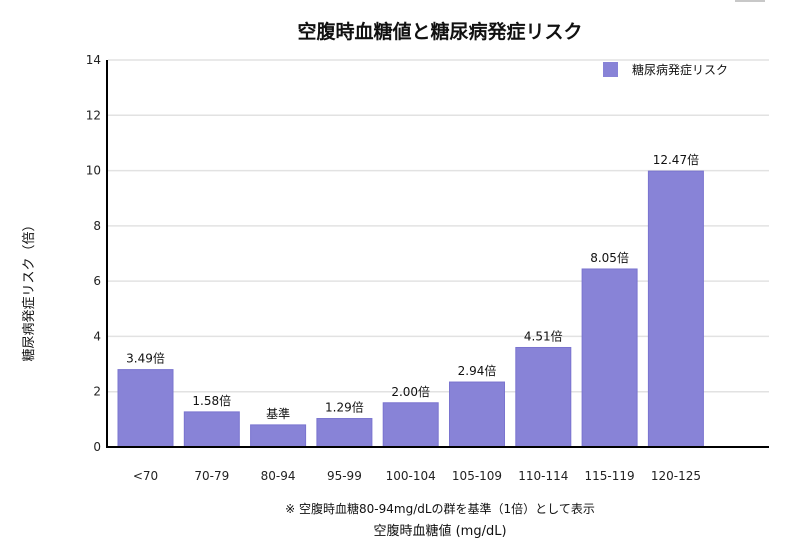 The width and height of the screenshot is (800, 551). What do you see at coordinates (93, 60) in the screenshot?
I see `y-tick-label: 14` at bounding box center [93, 60].